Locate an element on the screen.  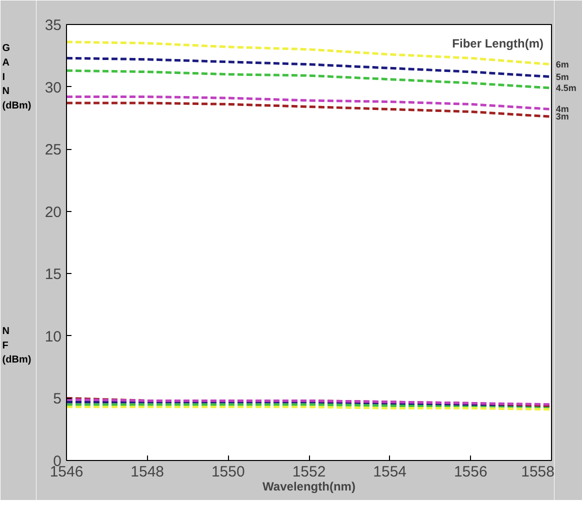
y-tick-label: 10 is located at coordinates (53, 337).